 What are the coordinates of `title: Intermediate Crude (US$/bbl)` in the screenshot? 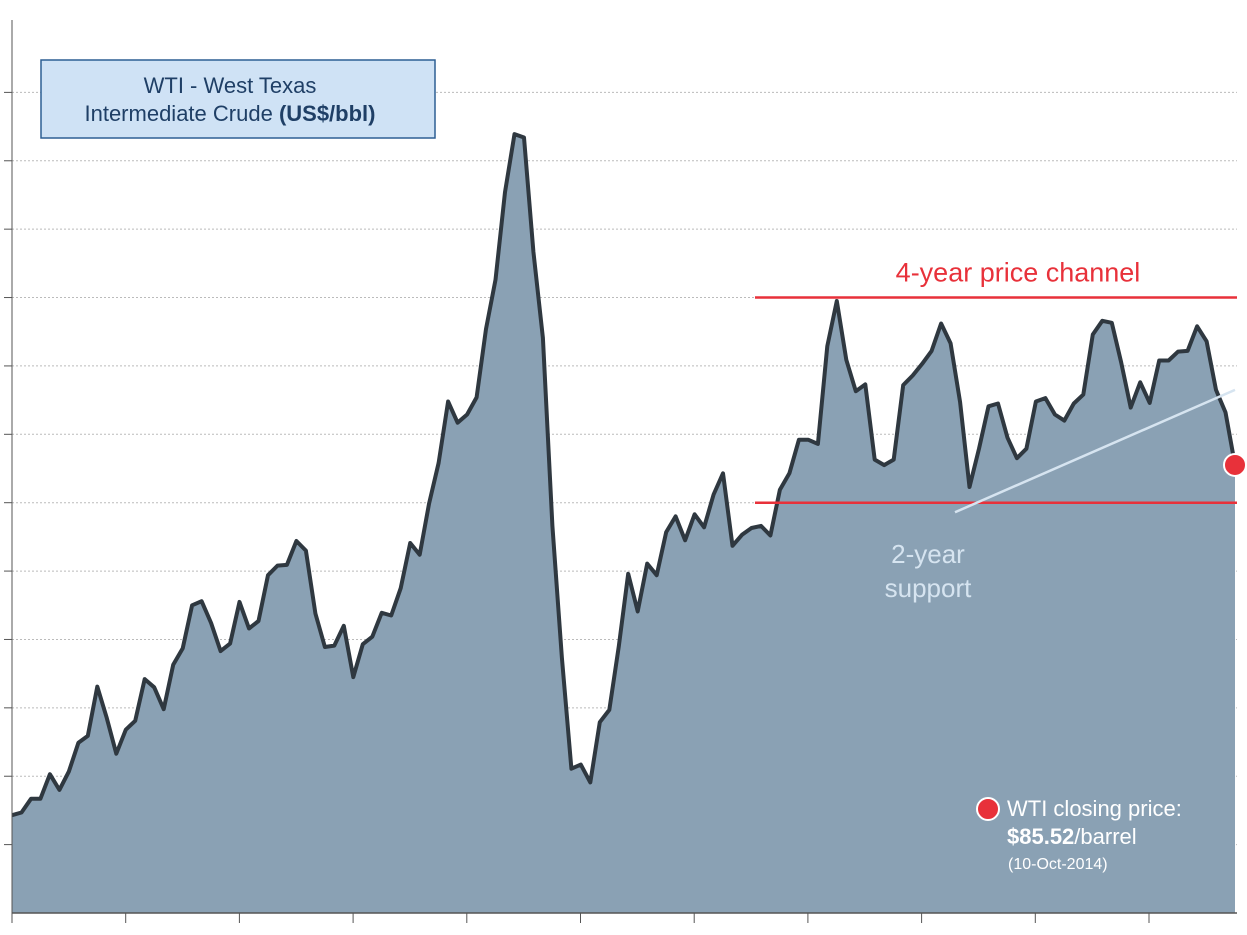 It's located at (229, 113).